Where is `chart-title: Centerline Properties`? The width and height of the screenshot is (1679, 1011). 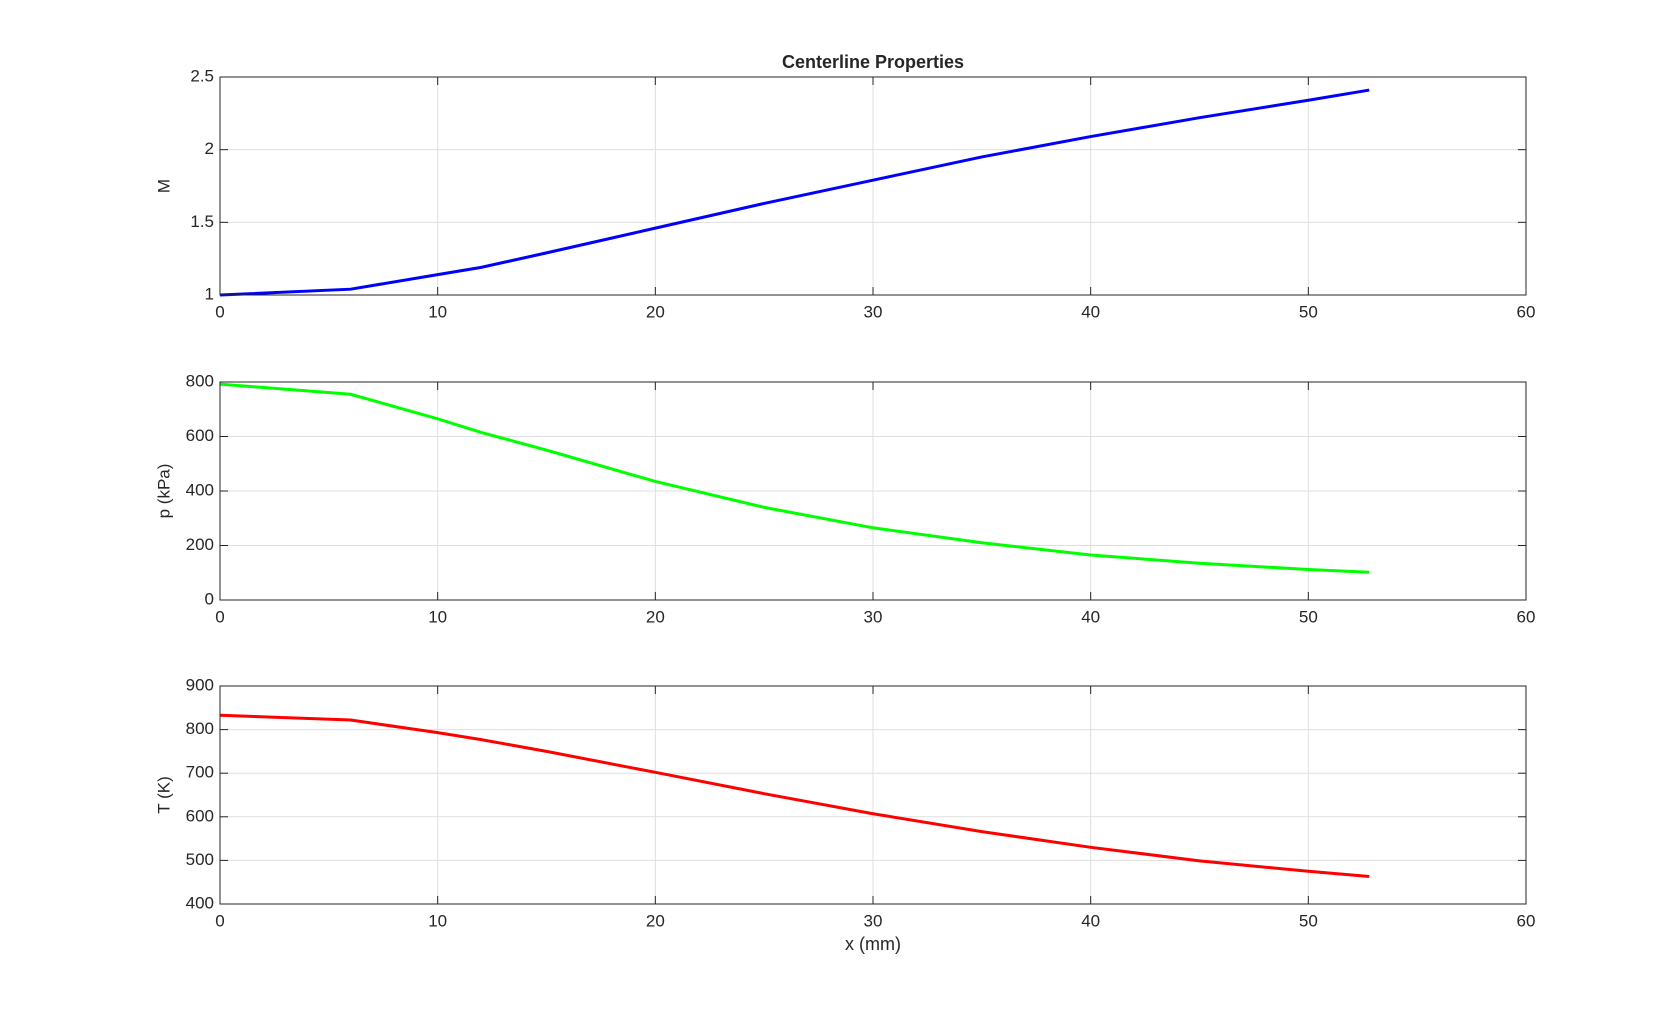
chart-title: Centerline Properties is located at coordinates (873, 62).